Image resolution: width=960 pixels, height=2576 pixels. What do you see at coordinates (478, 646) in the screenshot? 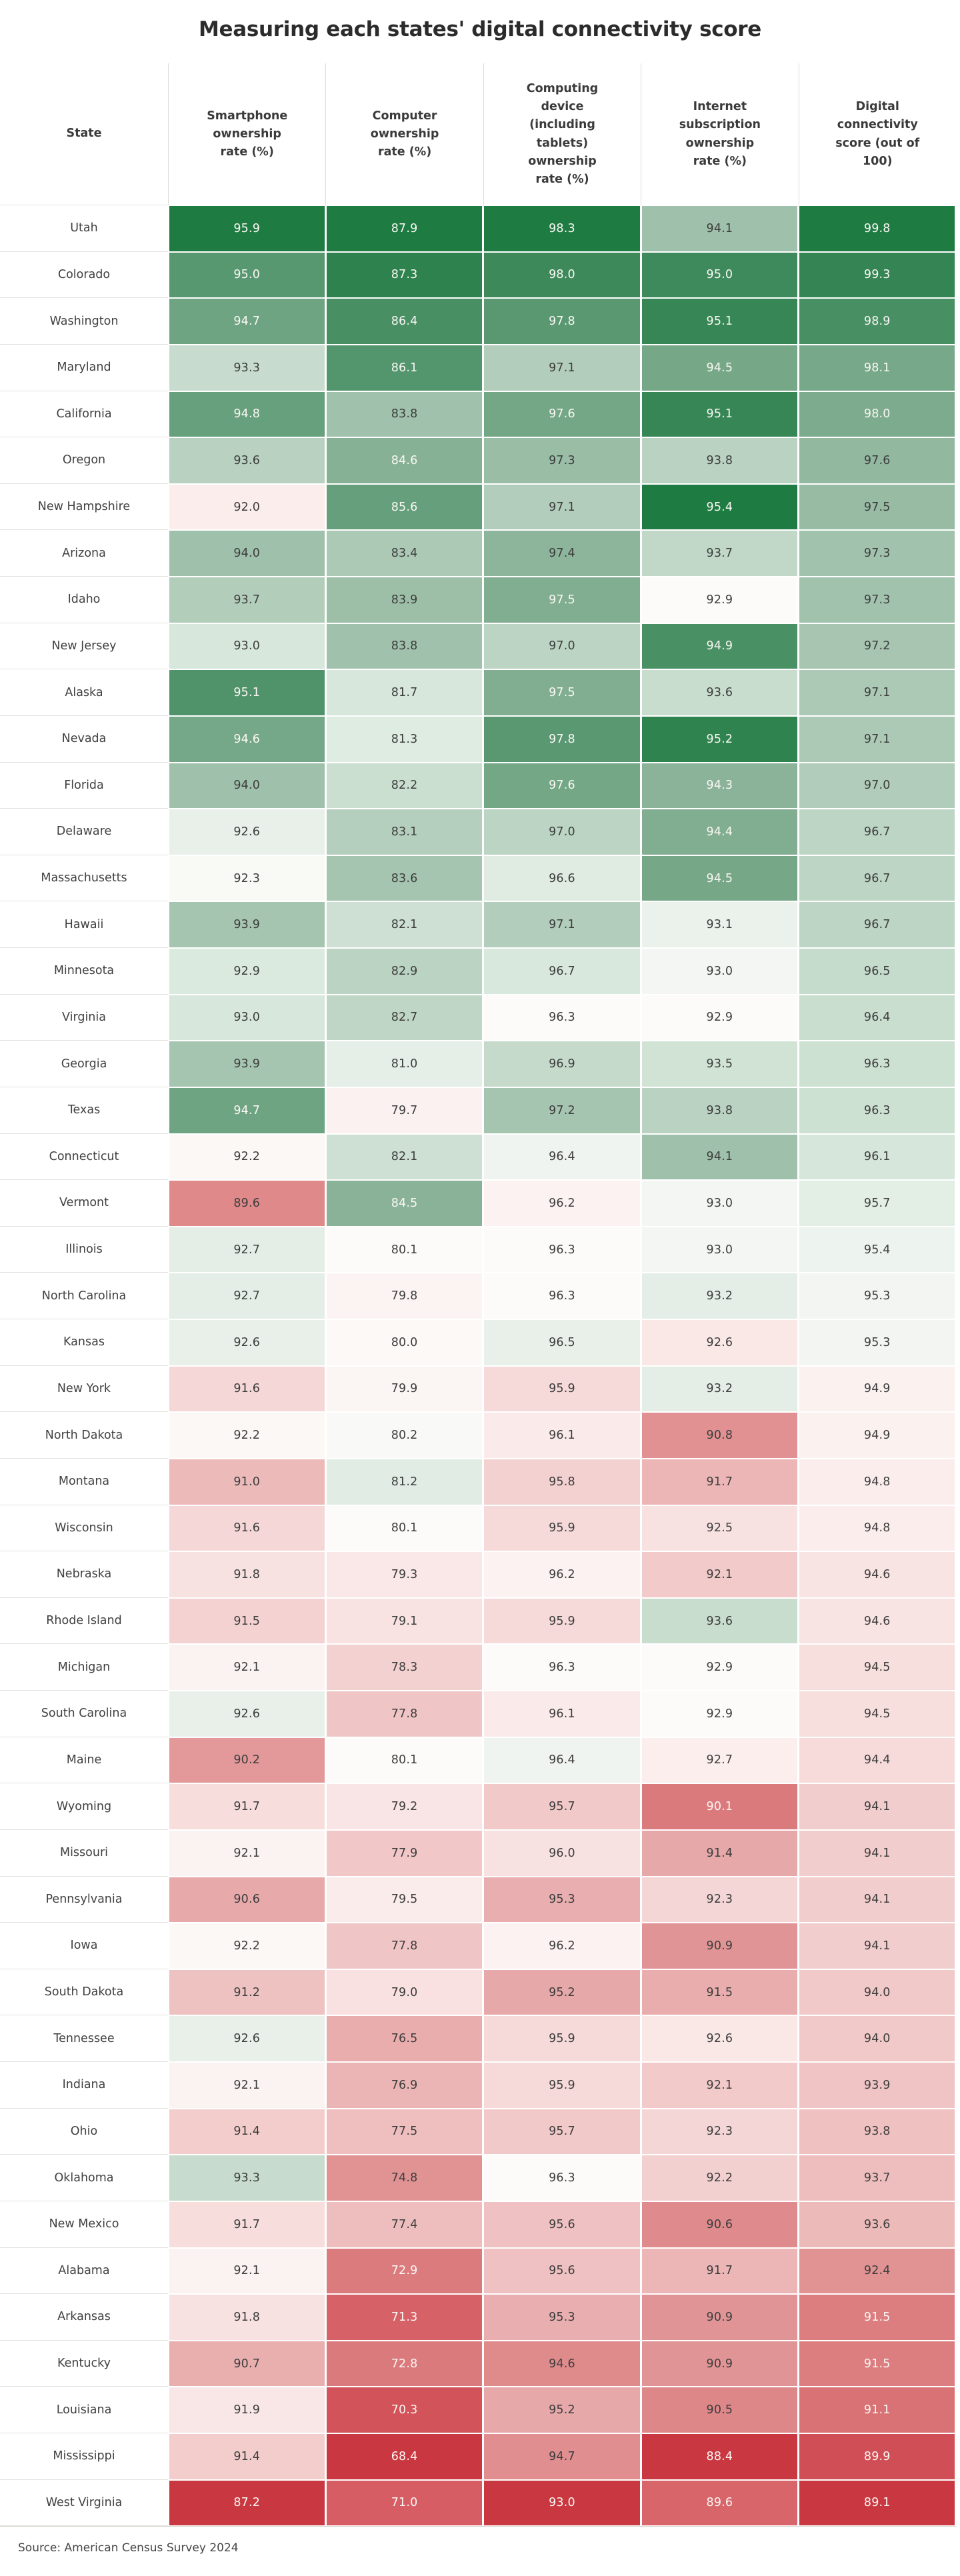
I see `table-row: New Jersey 93.0 83.8 97.0 94.9 97.2` at bounding box center [478, 646].